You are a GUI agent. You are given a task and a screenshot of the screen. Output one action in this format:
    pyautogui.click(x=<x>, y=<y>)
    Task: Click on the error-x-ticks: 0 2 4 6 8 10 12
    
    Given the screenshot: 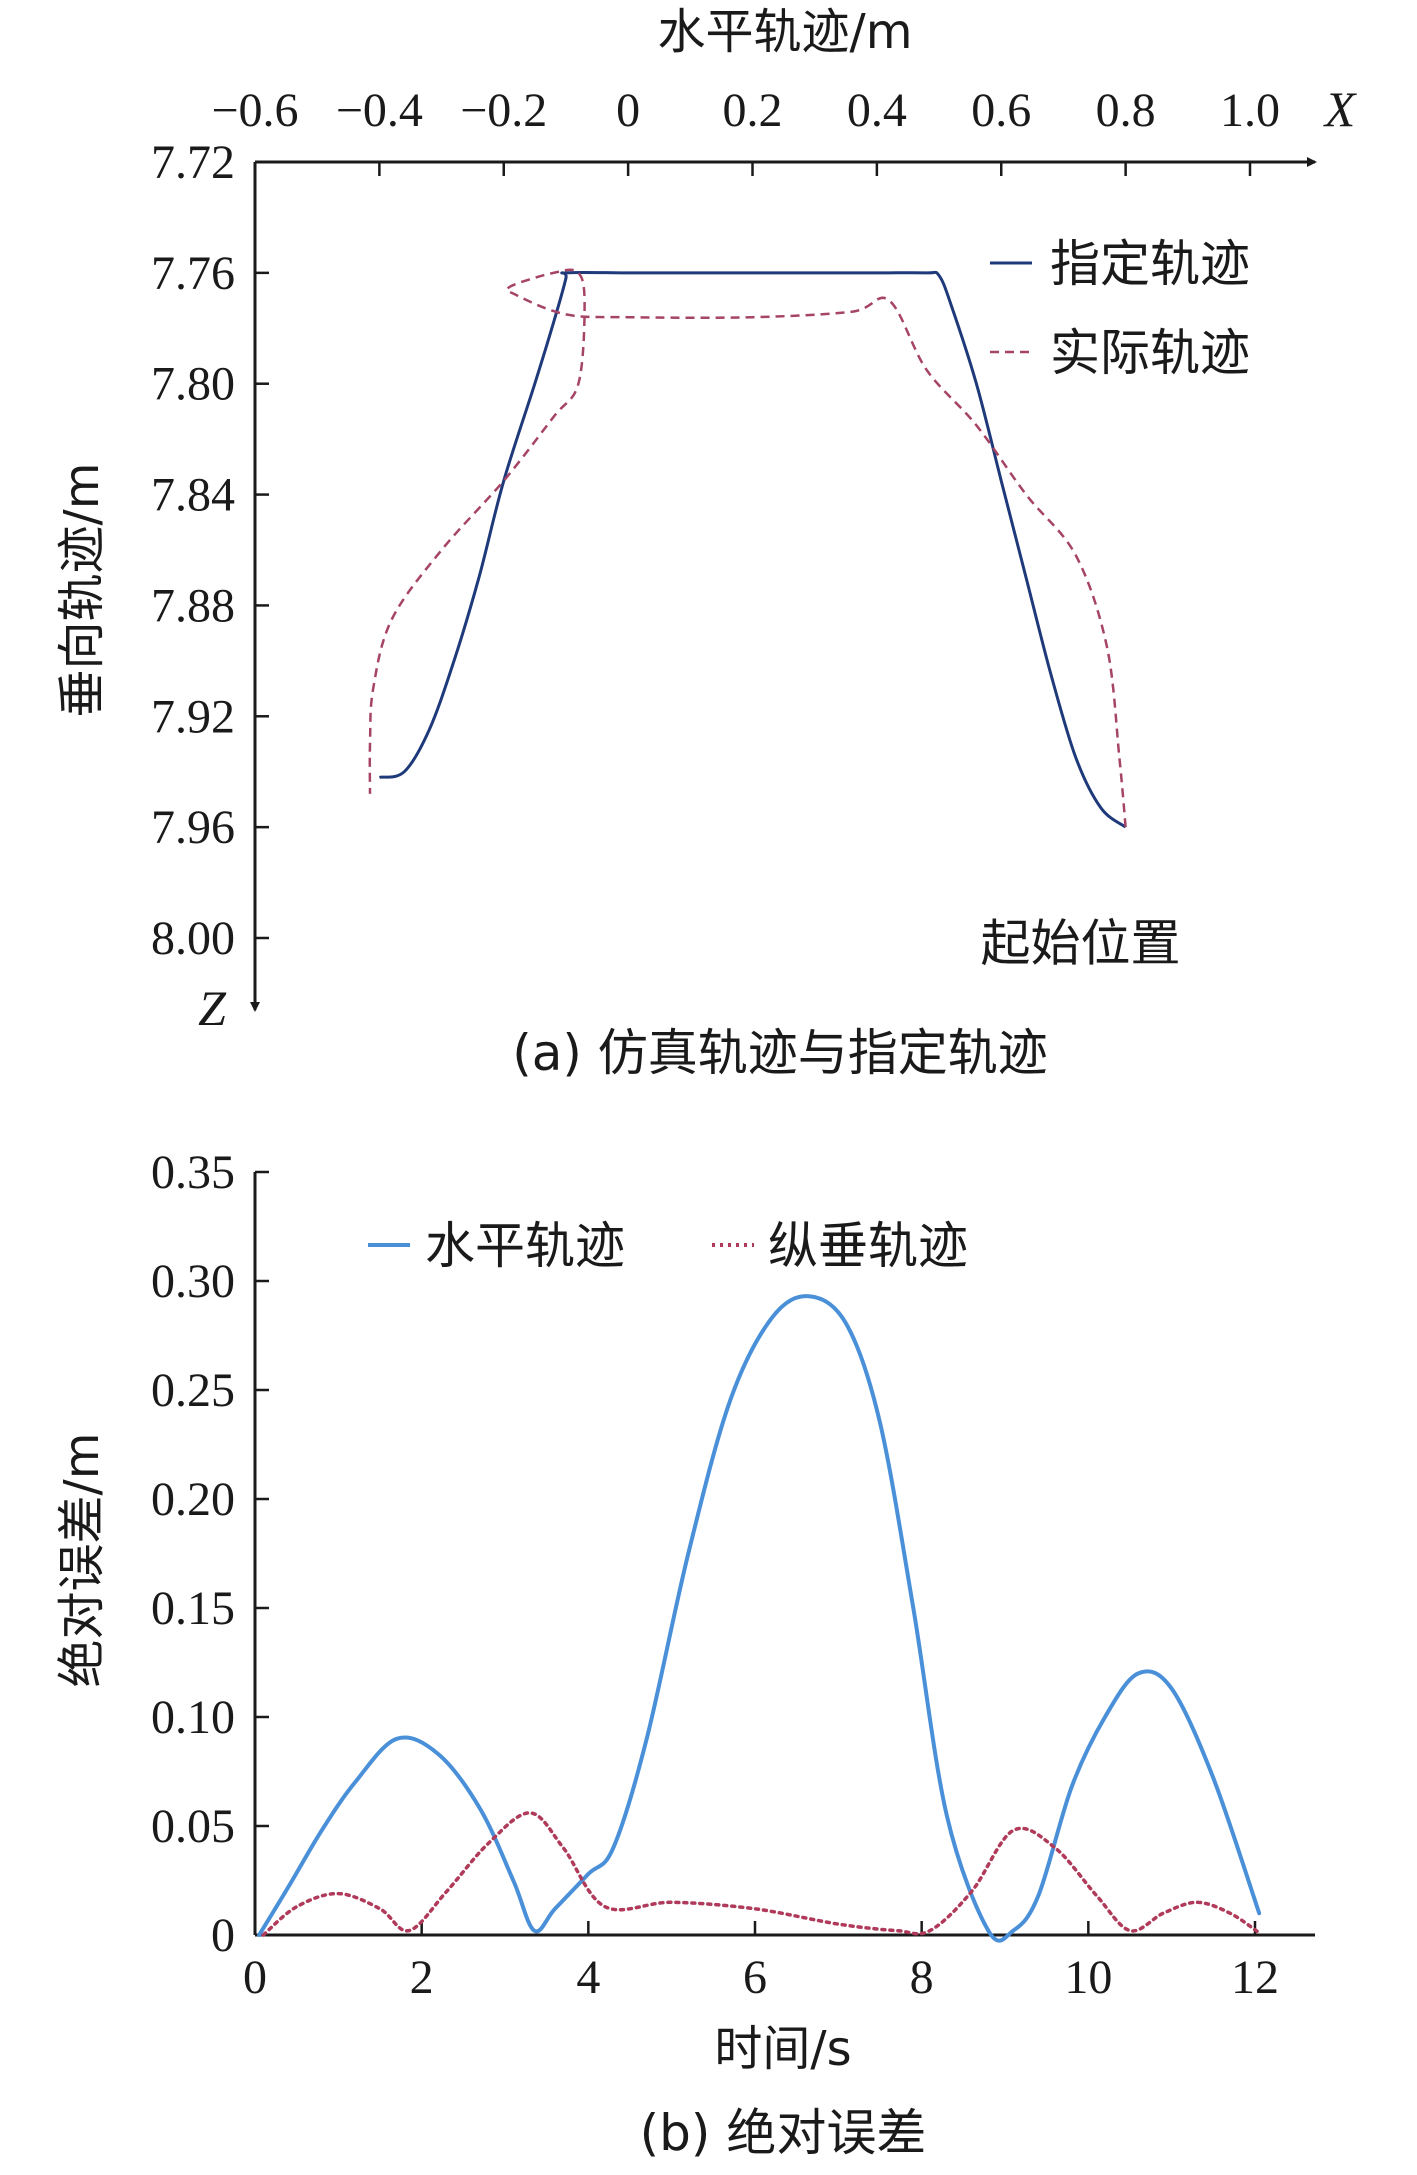 What is the action you would take?
    pyautogui.click(x=761, y=1962)
    